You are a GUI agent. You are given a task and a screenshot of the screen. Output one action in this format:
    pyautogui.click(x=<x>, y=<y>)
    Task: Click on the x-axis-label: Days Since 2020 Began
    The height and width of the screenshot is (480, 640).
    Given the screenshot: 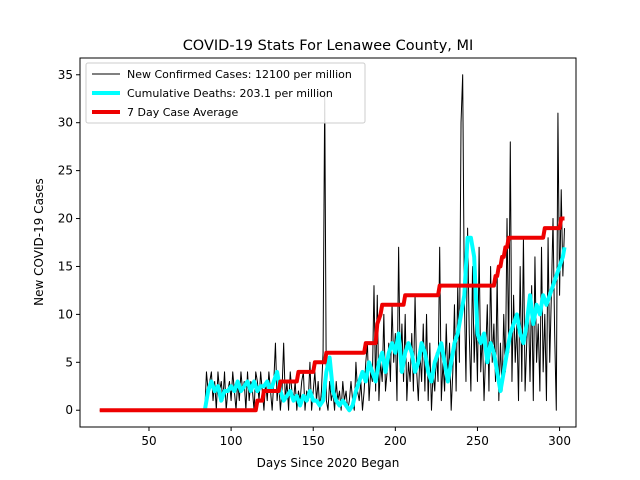 What is the action you would take?
    pyautogui.click(x=328, y=463)
    